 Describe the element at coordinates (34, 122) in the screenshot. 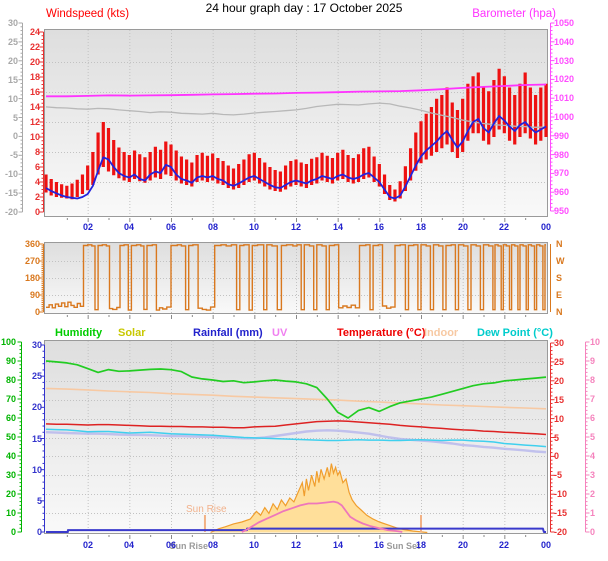

I see `axis-tick-label: 12` at that location.